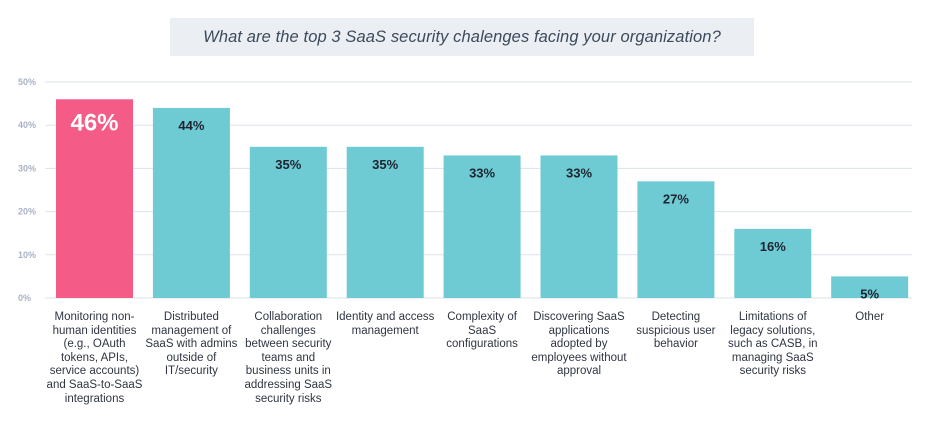 The height and width of the screenshot is (434, 941). I want to click on bar-value-label: 5%, so click(869, 293).